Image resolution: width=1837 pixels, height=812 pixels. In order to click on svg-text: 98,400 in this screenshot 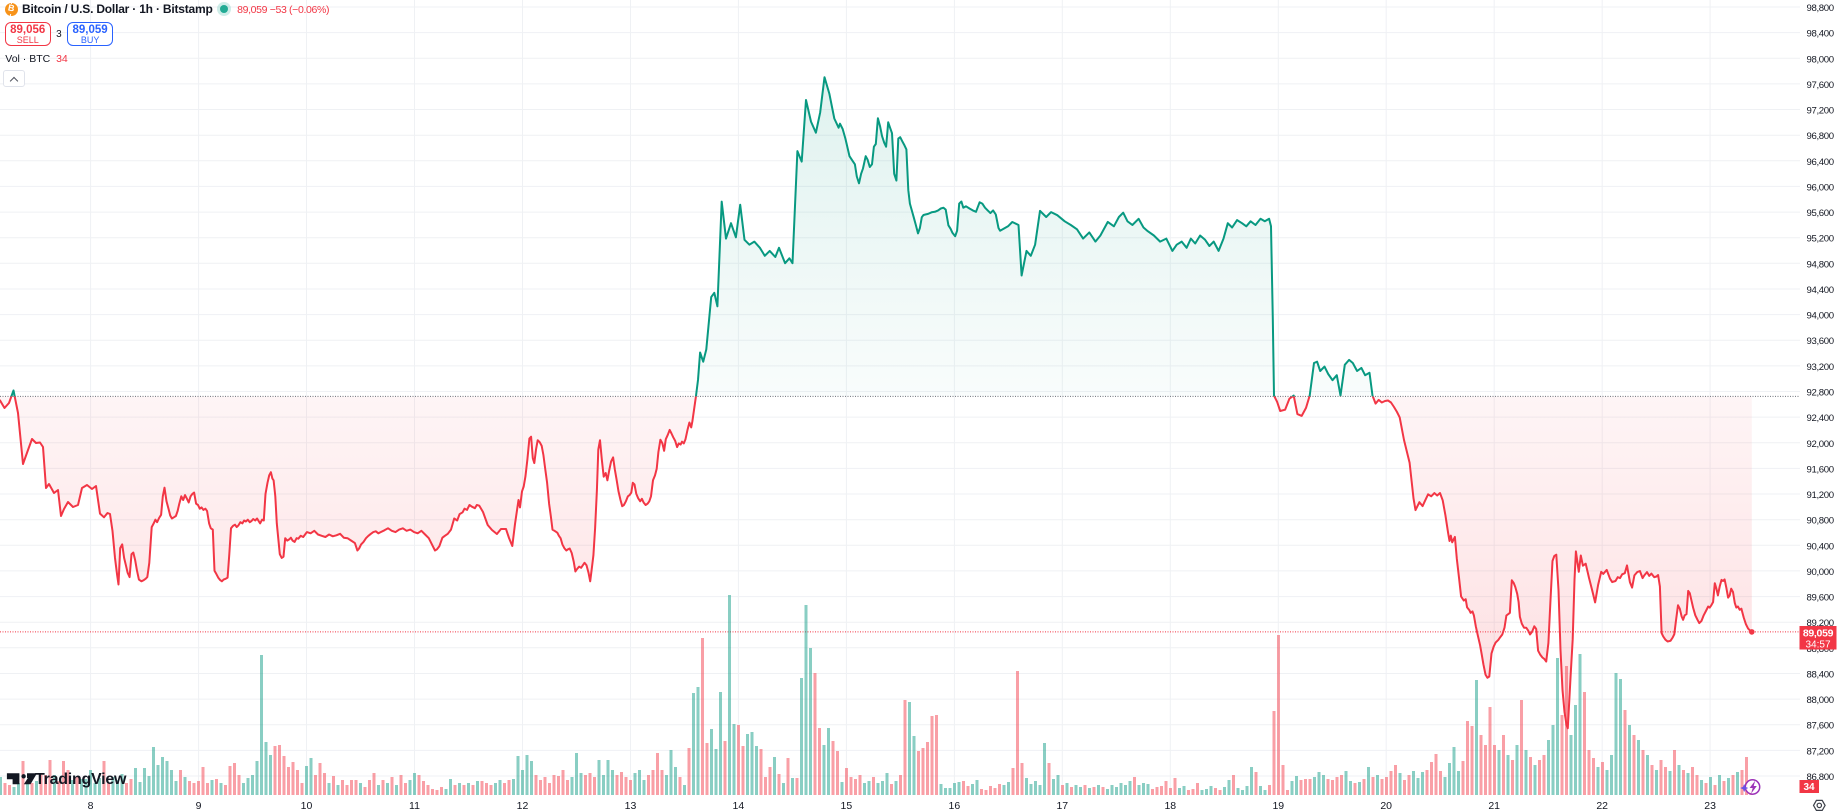, I will do `click(1820, 34)`.